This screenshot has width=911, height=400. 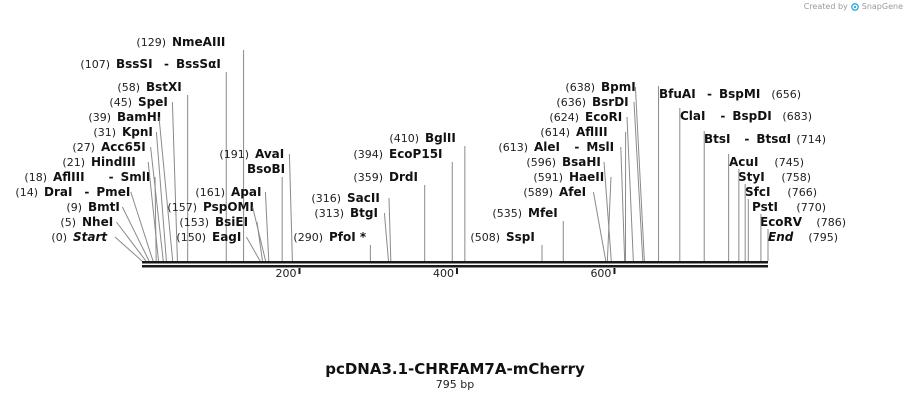 What do you see at coordinates (72, 192) in the screenshot?
I see `site-drai: (14) DraI - PmeI` at bounding box center [72, 192].